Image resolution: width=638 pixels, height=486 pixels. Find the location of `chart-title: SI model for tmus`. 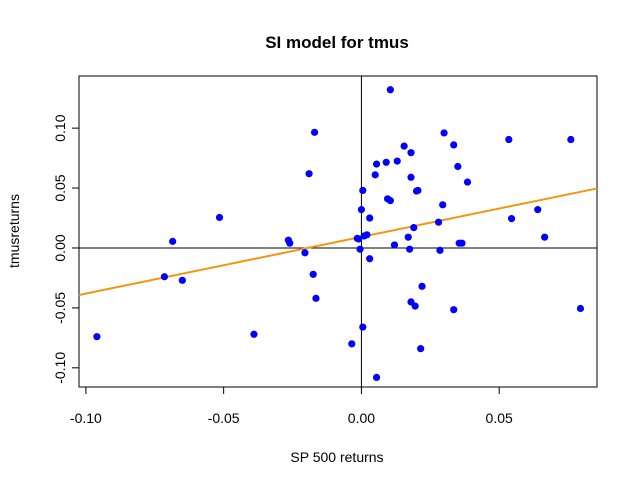

chart-title: SI model for tmus is located at coordinates (337, 42).